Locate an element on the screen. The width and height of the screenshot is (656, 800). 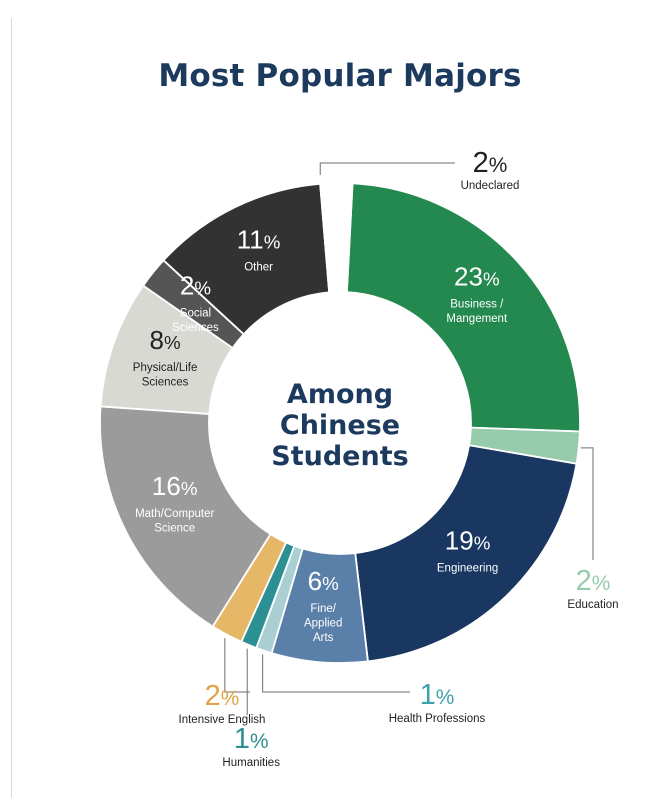
label-education: 2% Education is located at coordinates (592, 588).